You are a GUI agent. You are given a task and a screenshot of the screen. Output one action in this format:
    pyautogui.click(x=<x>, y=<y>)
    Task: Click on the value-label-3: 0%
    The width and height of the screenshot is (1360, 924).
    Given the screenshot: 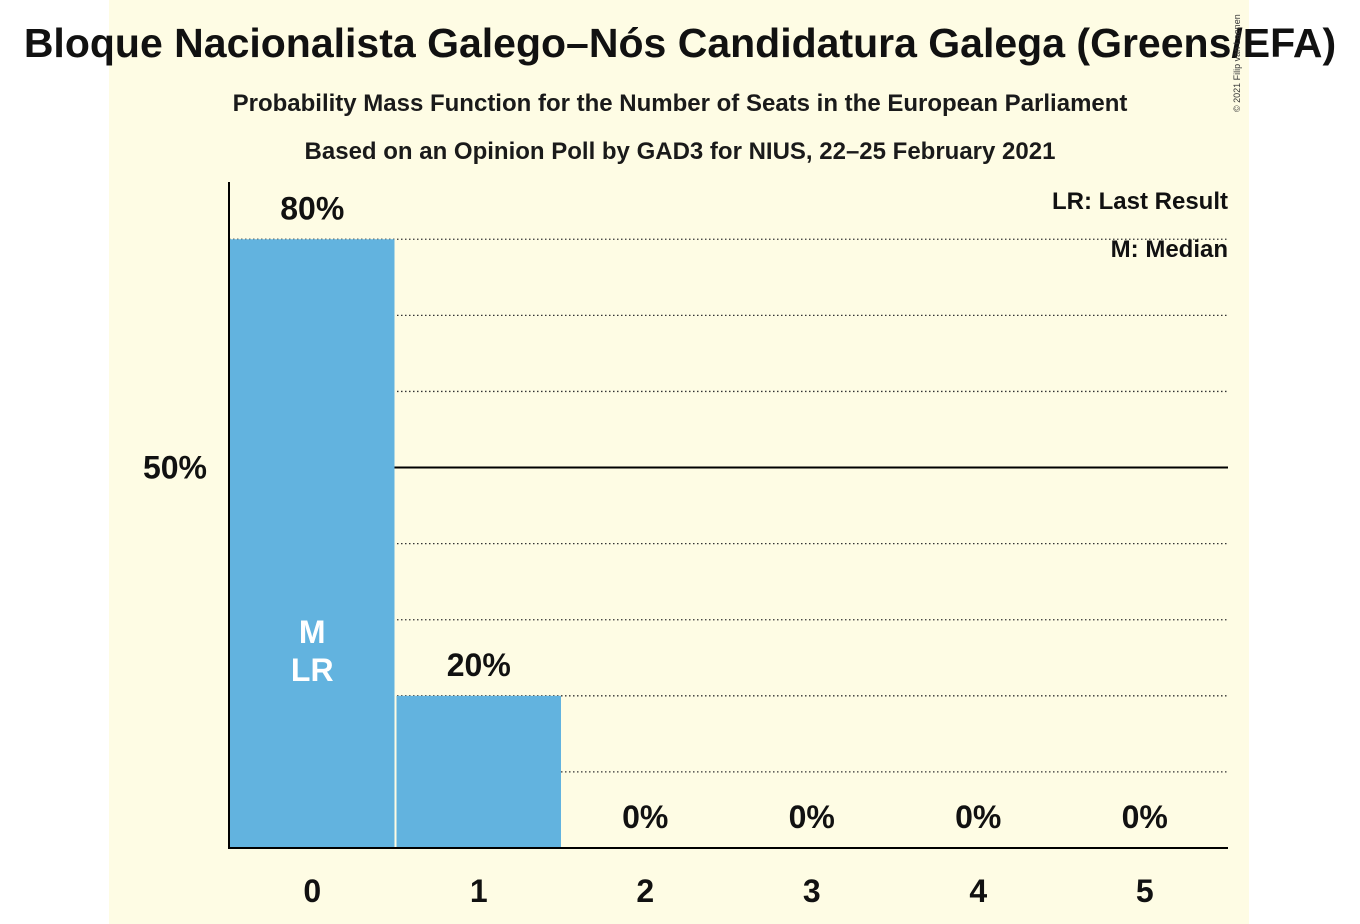 What is the action you would take?
    pyautogui.click(x=812, y=817)
    